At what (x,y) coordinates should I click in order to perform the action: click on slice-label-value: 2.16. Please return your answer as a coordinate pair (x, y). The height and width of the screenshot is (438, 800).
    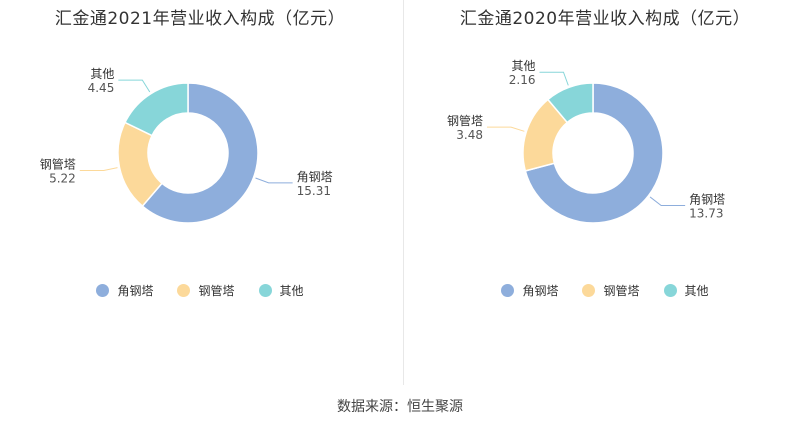
    Looking at the image, I should click on (522, 80).